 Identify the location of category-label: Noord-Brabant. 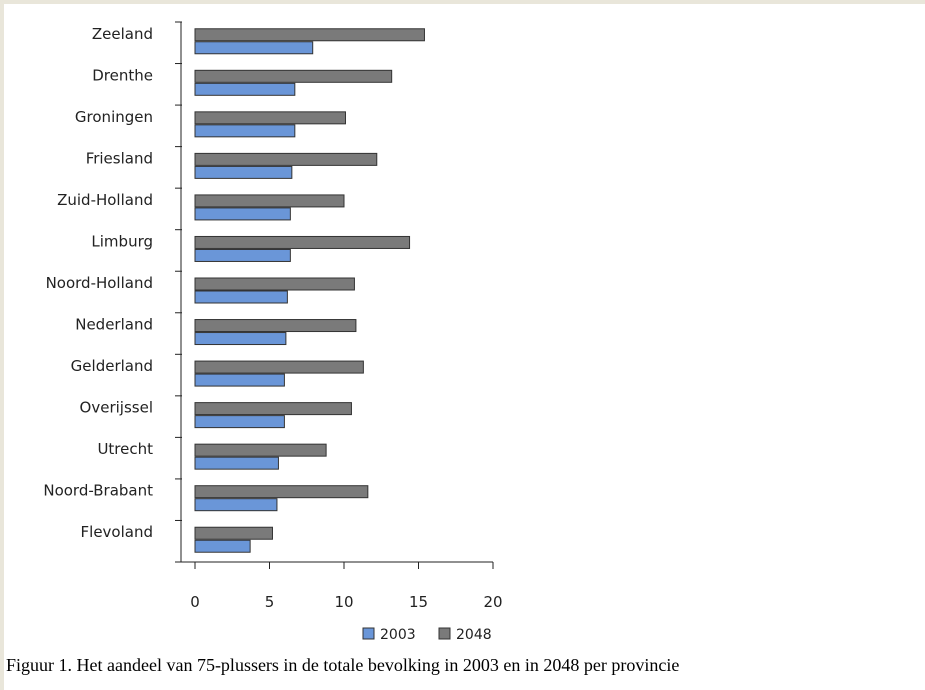
(98, 491).